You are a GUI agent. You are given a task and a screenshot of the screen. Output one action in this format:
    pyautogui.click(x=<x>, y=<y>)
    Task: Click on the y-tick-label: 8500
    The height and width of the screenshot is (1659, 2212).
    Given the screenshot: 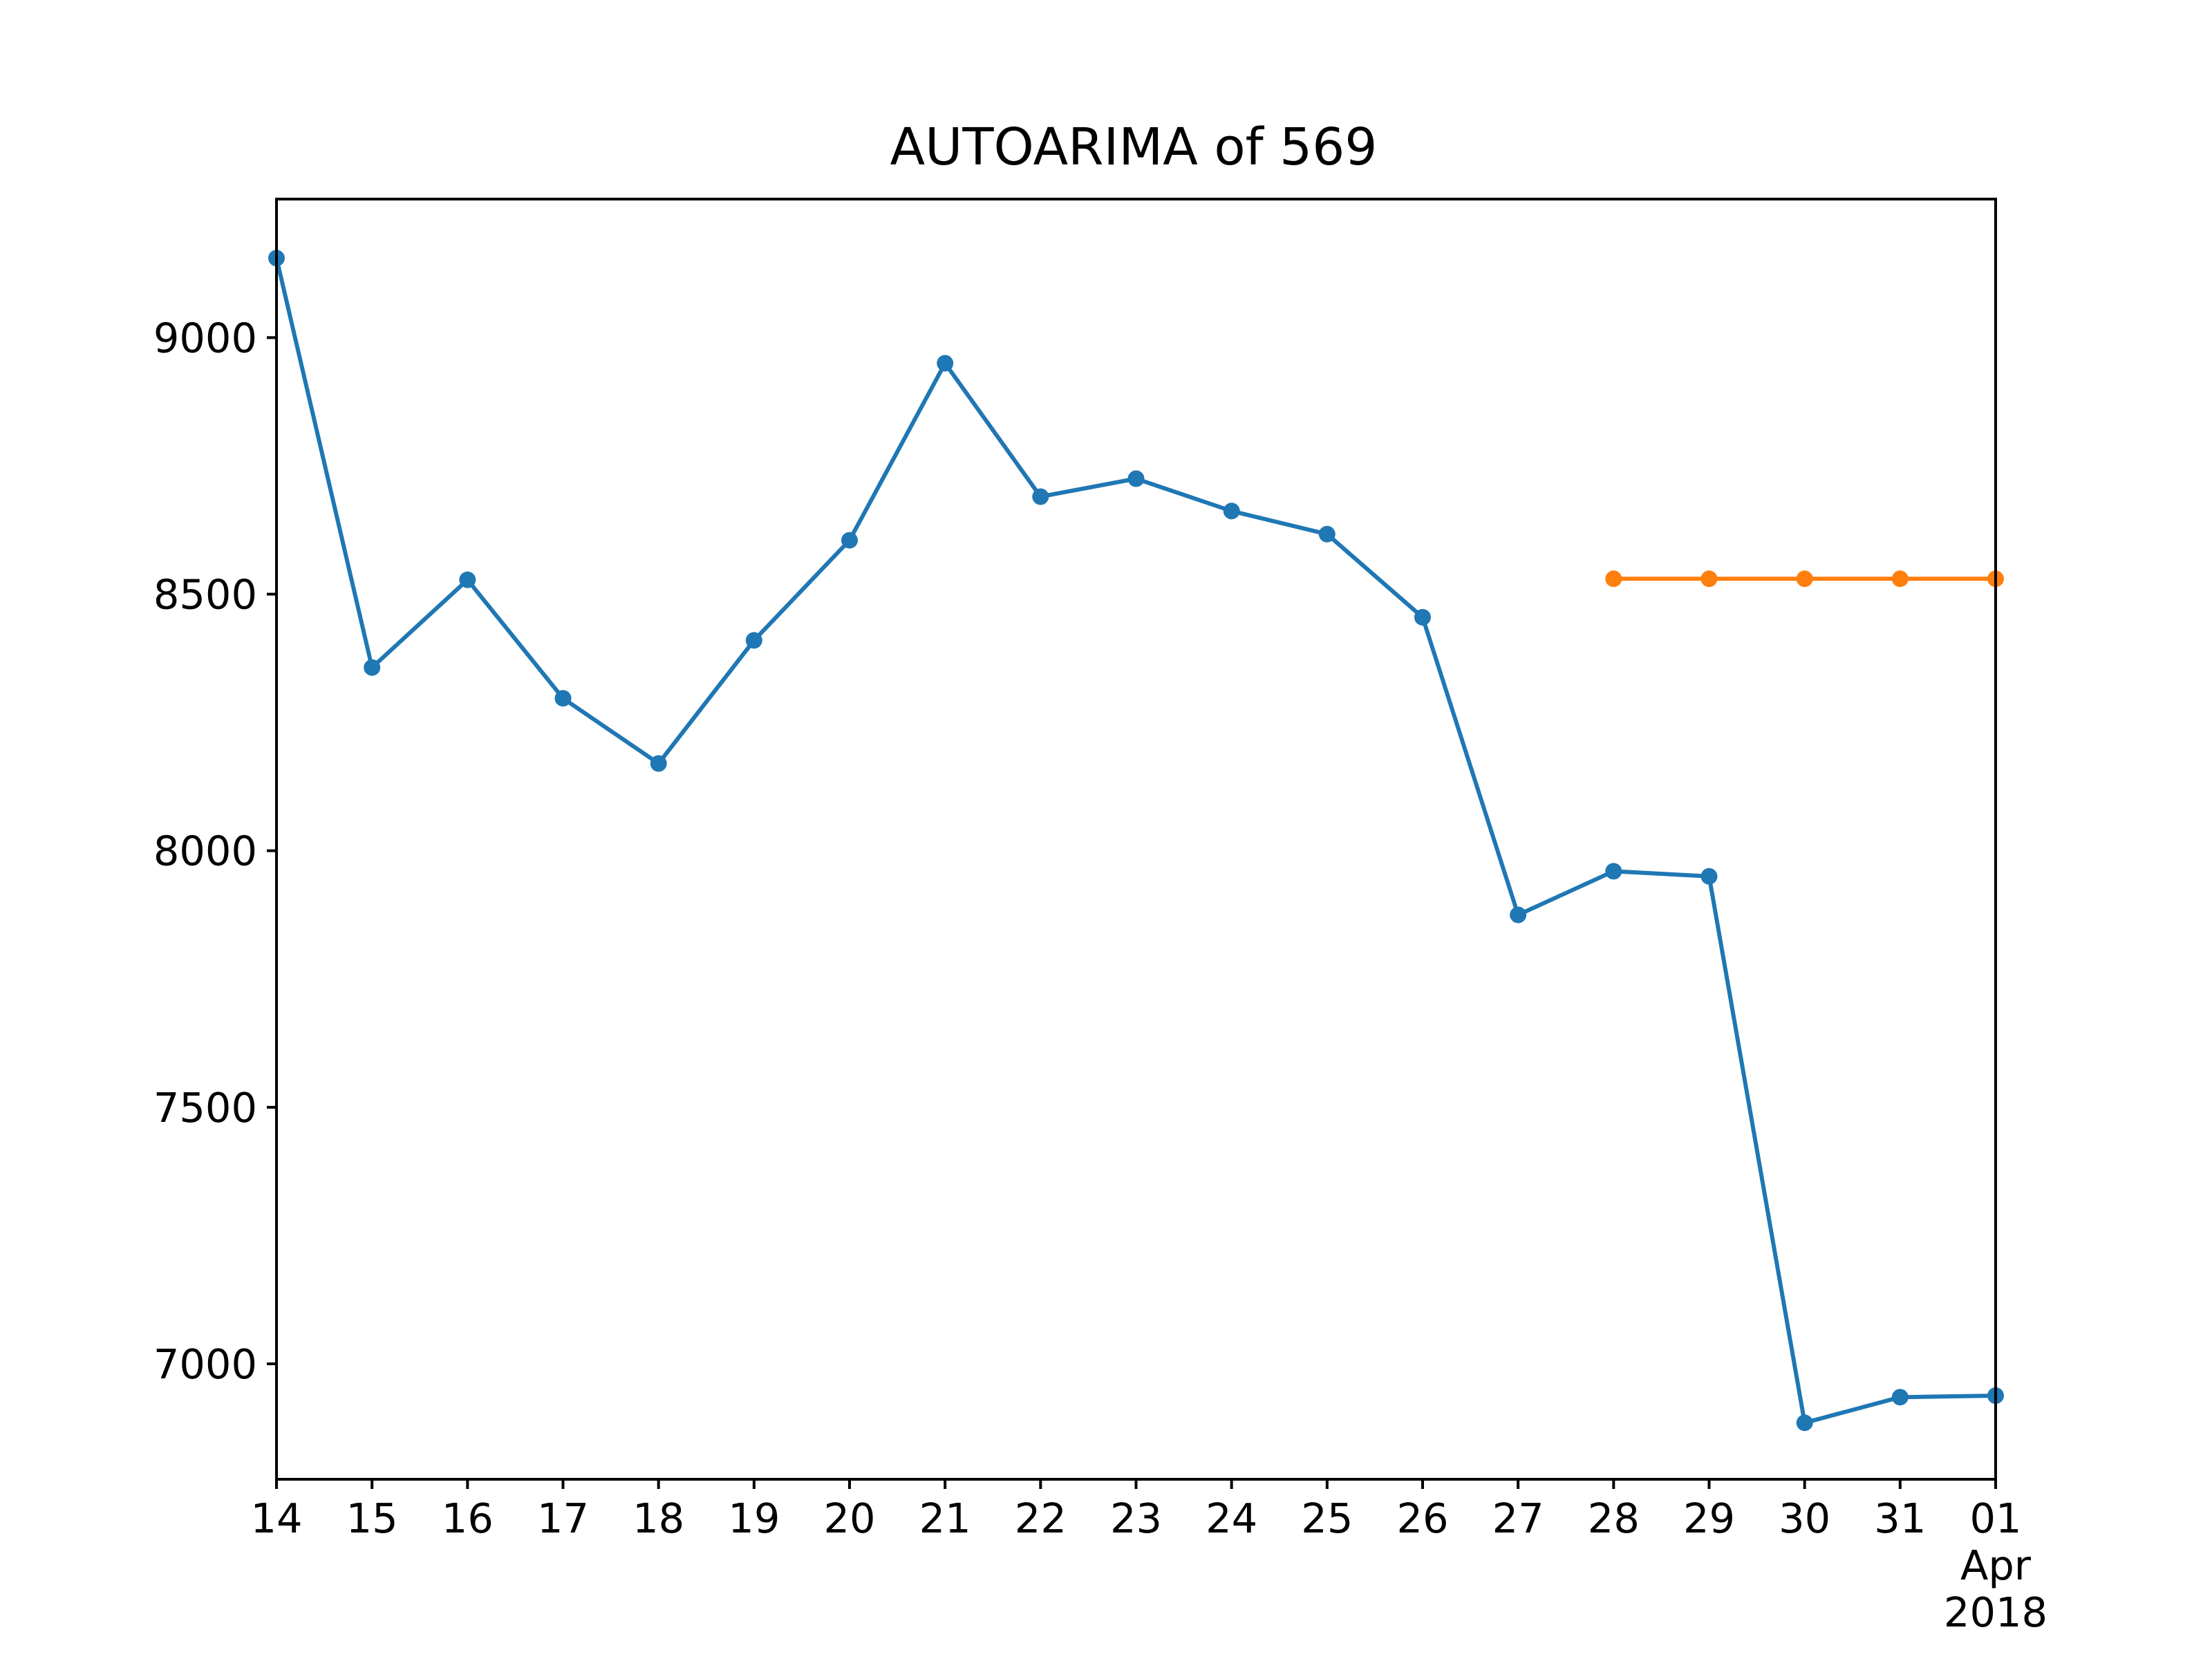 What is the action you would take?
    pyautogui.click(x=205, y=595)
    